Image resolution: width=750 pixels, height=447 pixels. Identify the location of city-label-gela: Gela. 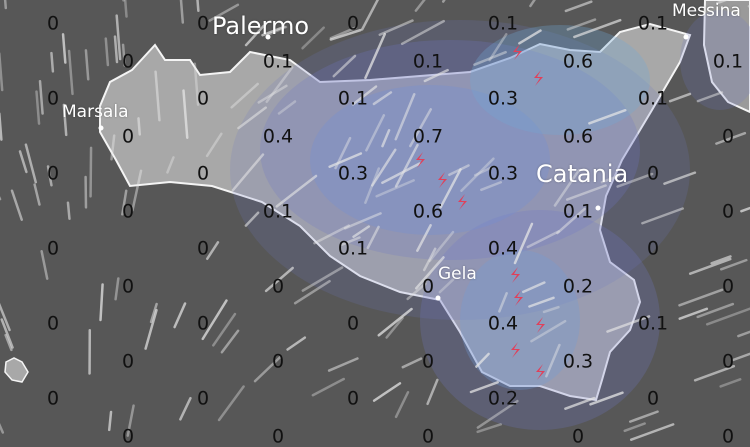
(457, 274).